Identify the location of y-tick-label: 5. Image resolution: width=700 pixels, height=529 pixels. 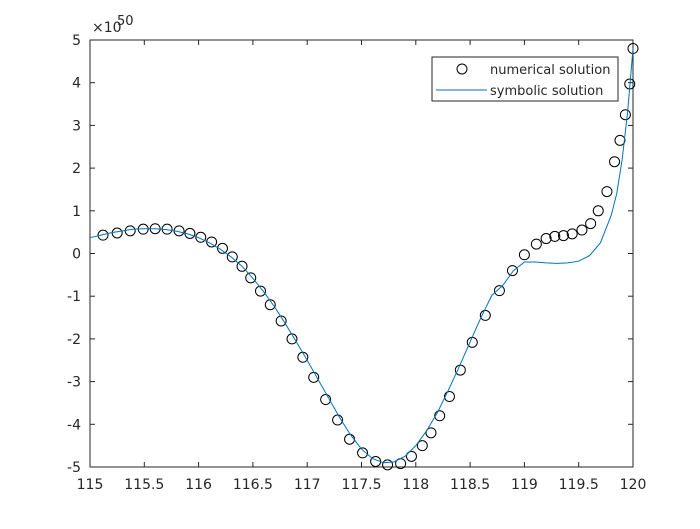
(76, 41).